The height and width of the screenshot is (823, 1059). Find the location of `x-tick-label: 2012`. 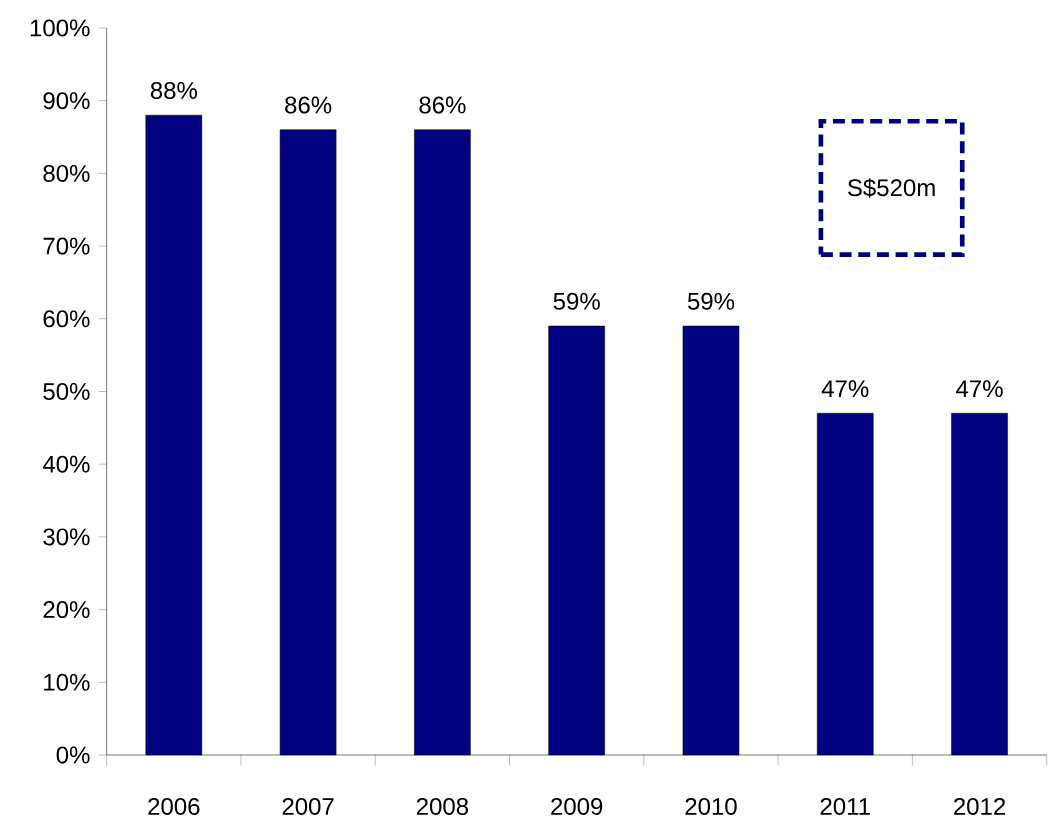

x-tick-label: 2012 is located at coordinates (980, 806).